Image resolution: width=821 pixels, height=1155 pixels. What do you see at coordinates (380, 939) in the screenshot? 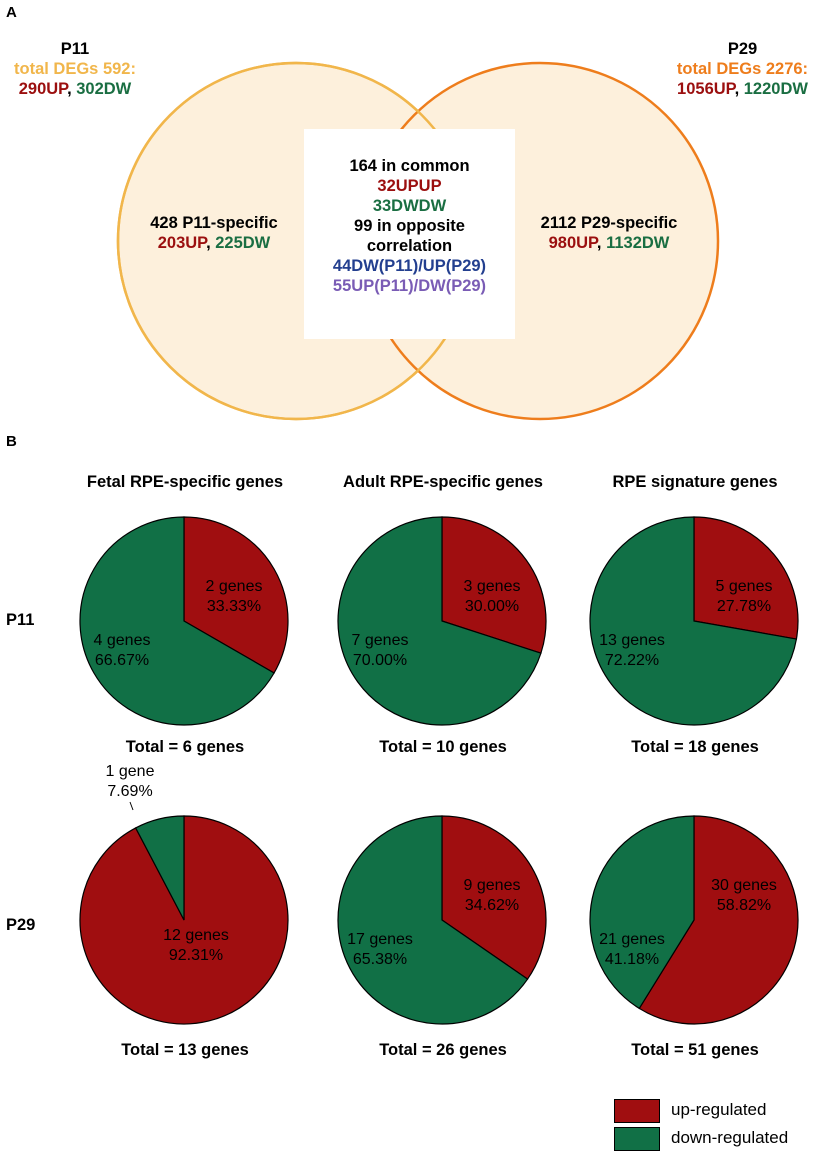
I see `pie-data-label: 17 genes` at bounding box center [380, 939].